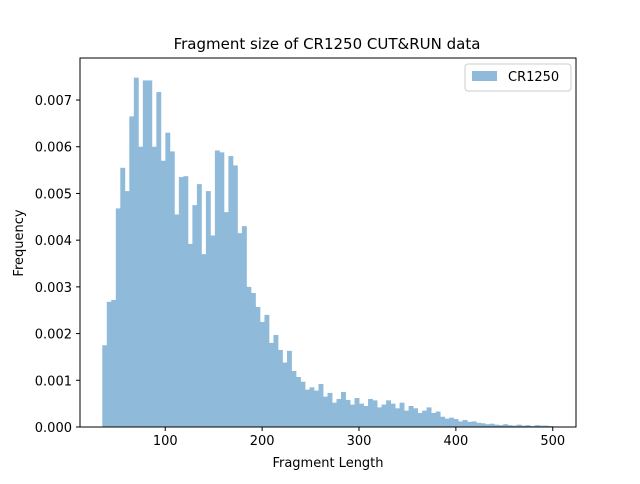  What do you see at coordinates (53, 241) in the screenshot?
I see `y-tick-label: 0.004` at bounding box center [53, 241].